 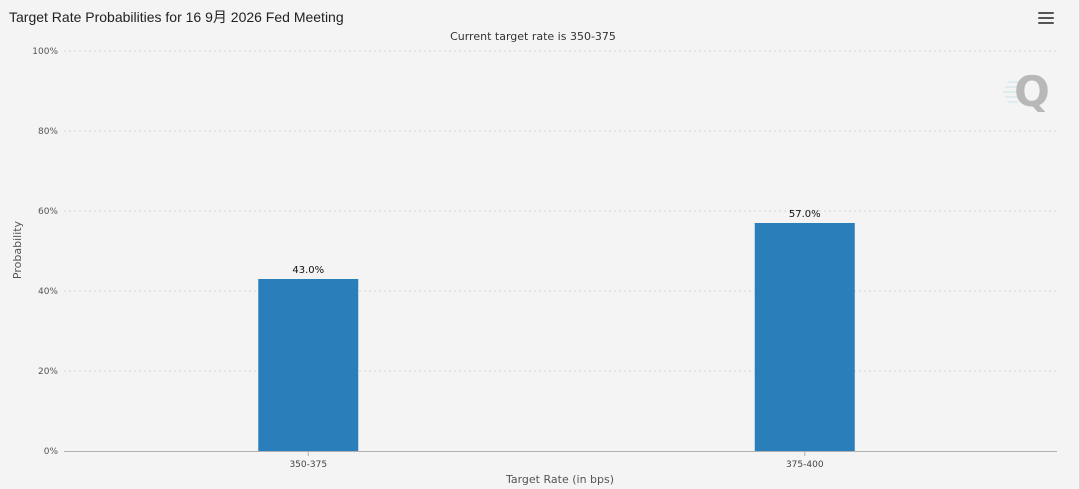 What do you see at coordinates (1046, 19) in the screenshot?
I see `hamburger-menu-icon` at bounding box center [1046, 19].